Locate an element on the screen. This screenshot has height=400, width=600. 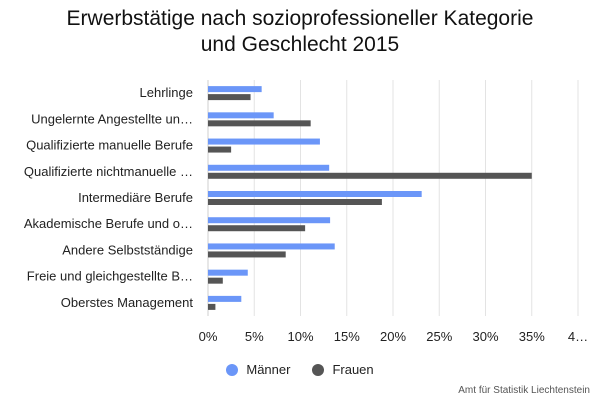
x-tick-label: 35% is located at coordinates (532, 336).